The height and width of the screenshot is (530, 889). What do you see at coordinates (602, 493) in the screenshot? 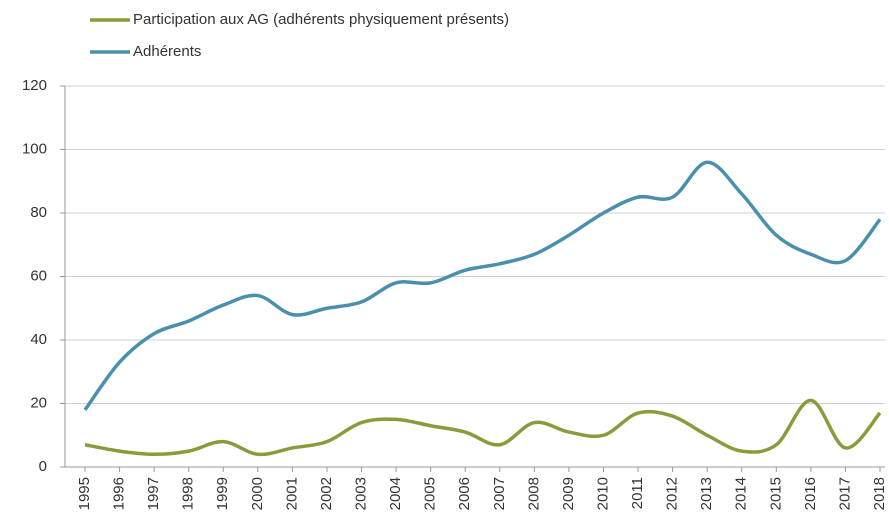
I see `x-tick-label: 2010` at bounding box center [602, 493].